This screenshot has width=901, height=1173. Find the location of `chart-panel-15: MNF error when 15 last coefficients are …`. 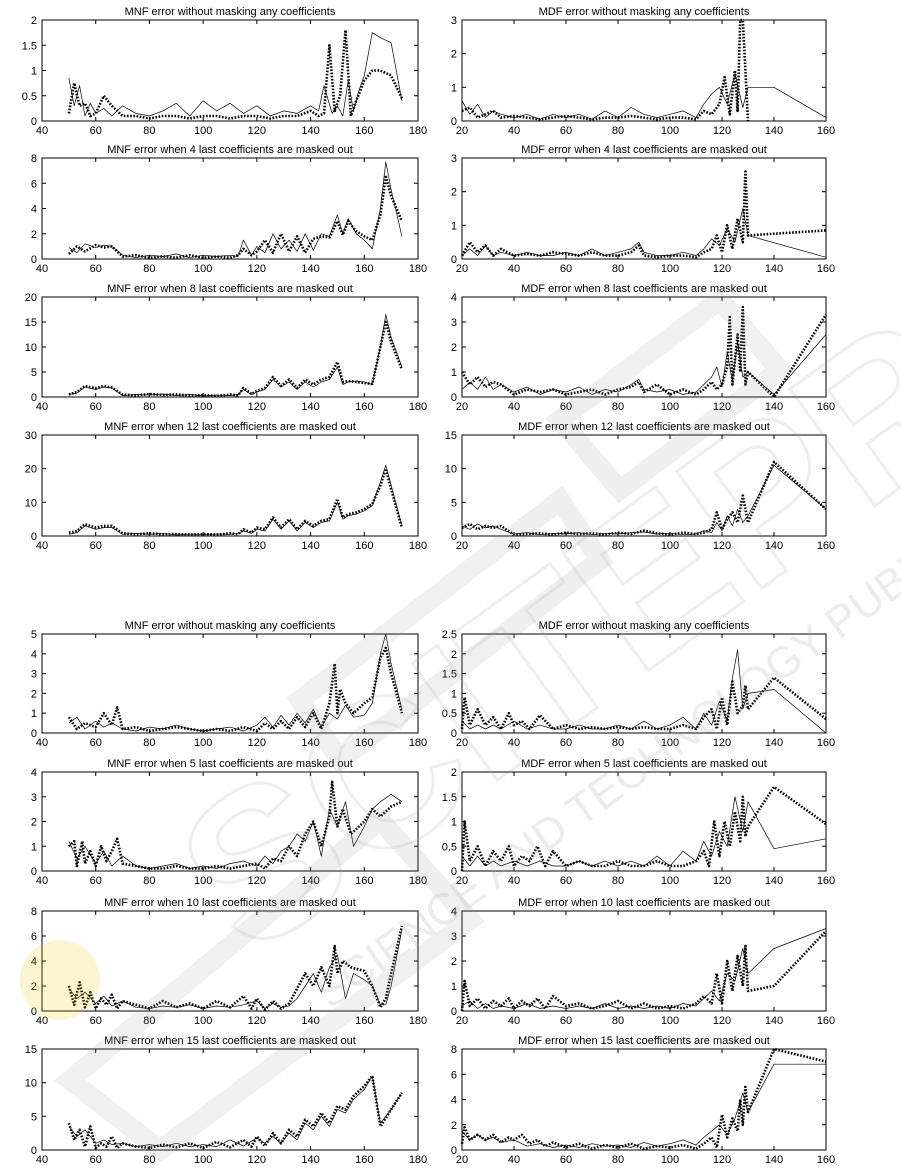

chart-panel-15: MNF error when 15 last coefficients are … is located at coordinates (226, 1100).